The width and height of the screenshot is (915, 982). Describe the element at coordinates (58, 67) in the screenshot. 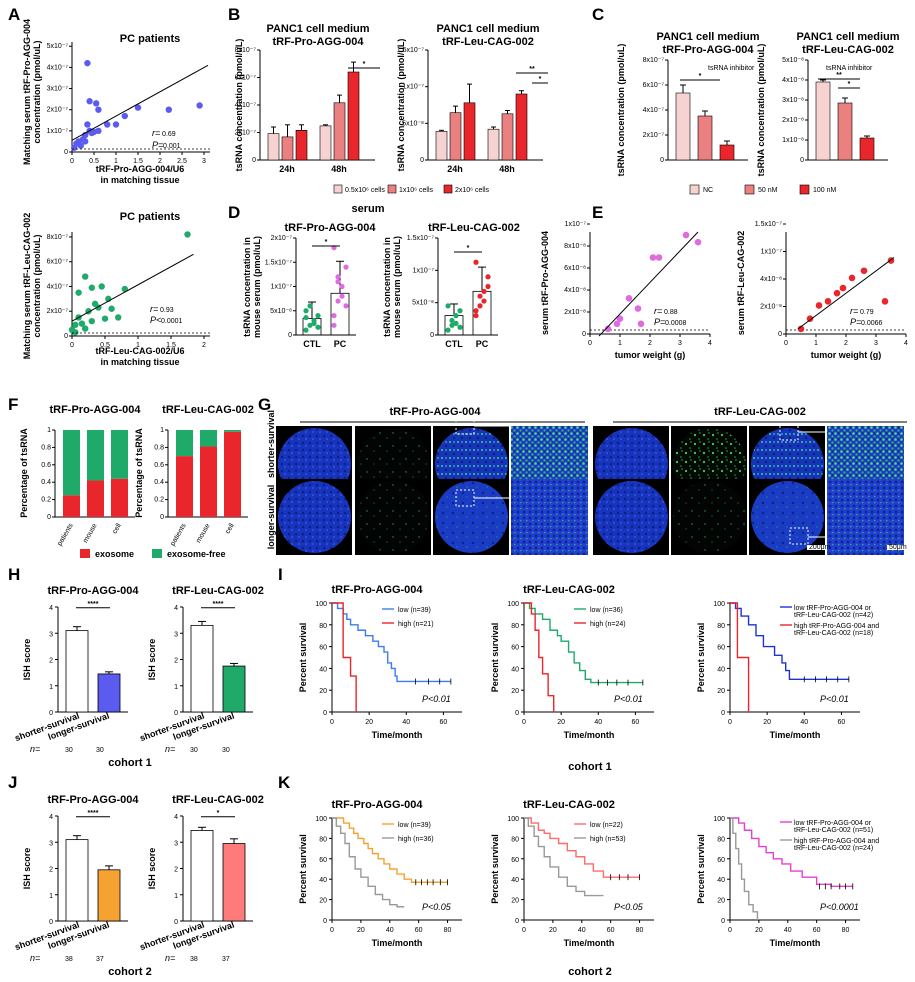

I see `A-top-yticklabel: 4x10⁻⁷` at that location.